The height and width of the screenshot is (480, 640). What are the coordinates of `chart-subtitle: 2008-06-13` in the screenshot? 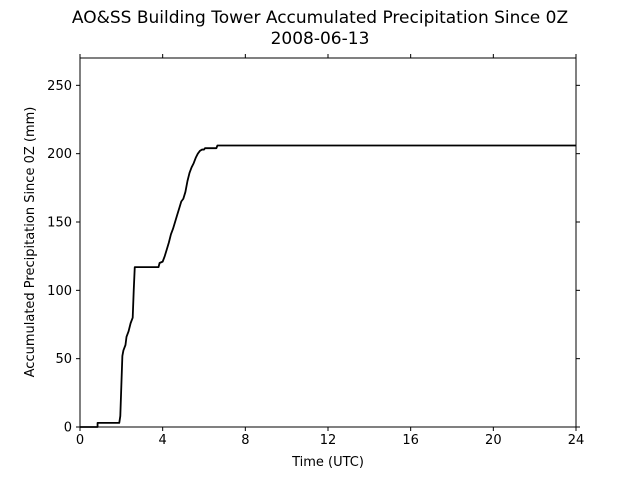 It's located at (320, 39).